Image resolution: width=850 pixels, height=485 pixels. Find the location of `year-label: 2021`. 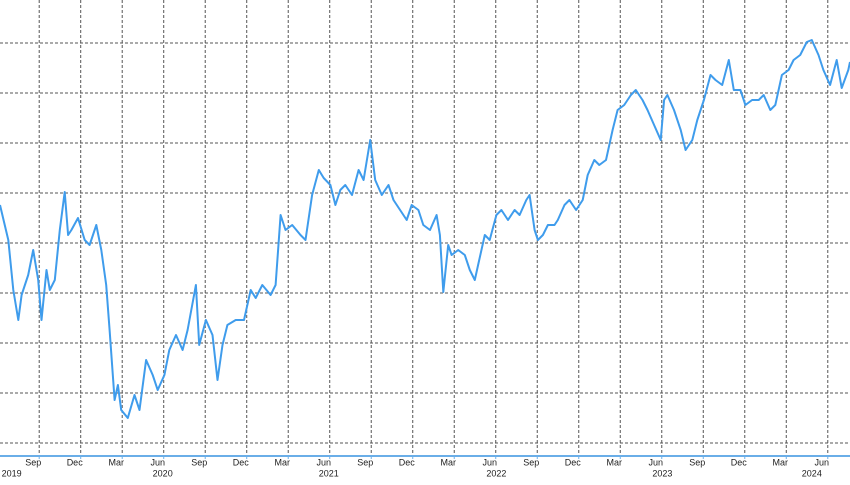

year-label: 2021 is located at coordinates (329, 473).